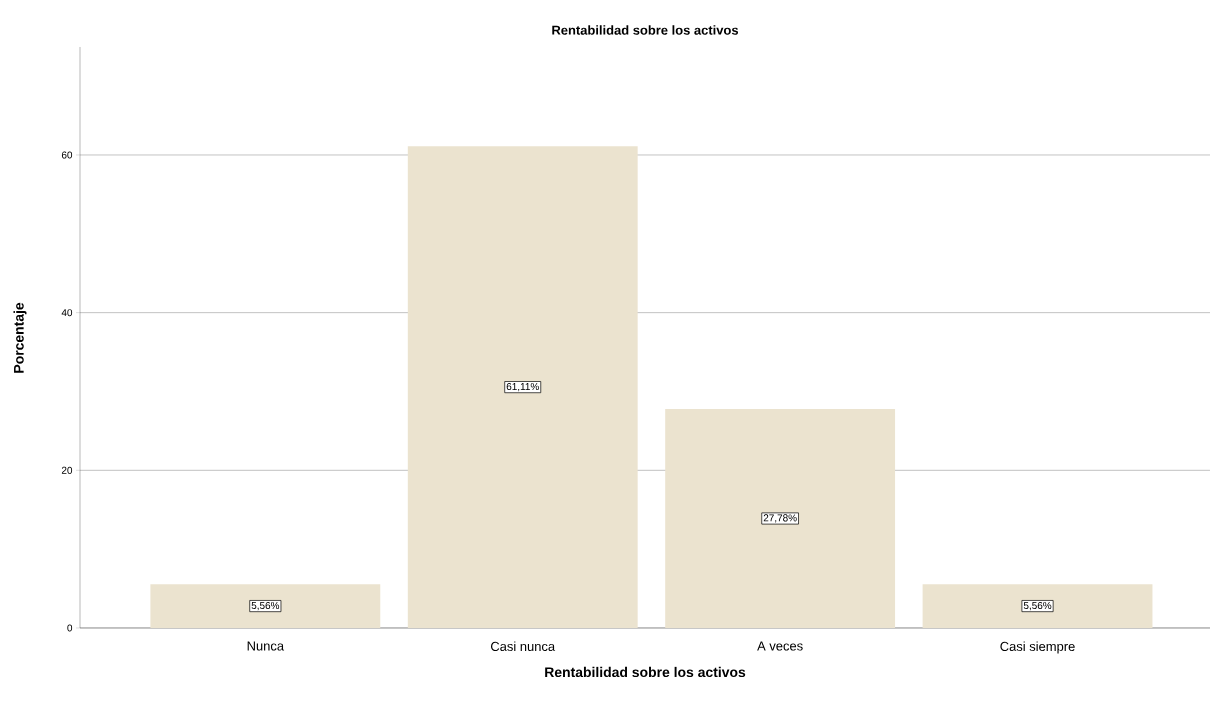  Describe the element at coordinates (67, 470) in the screenshot. I see `y-tick-label: 20` at that location.